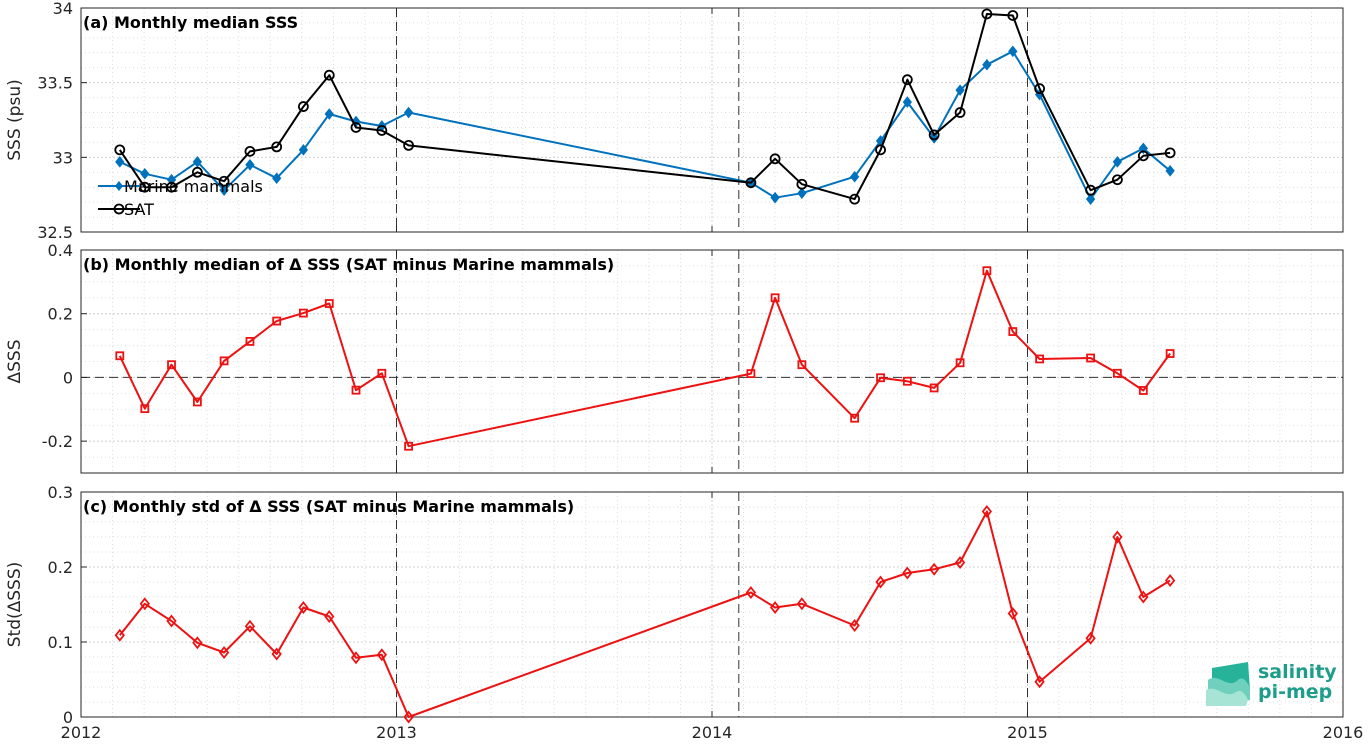  Describe the element at coordinates (193, 186) in the screenshot. I see `legend-label: Marine mammals` at that location.